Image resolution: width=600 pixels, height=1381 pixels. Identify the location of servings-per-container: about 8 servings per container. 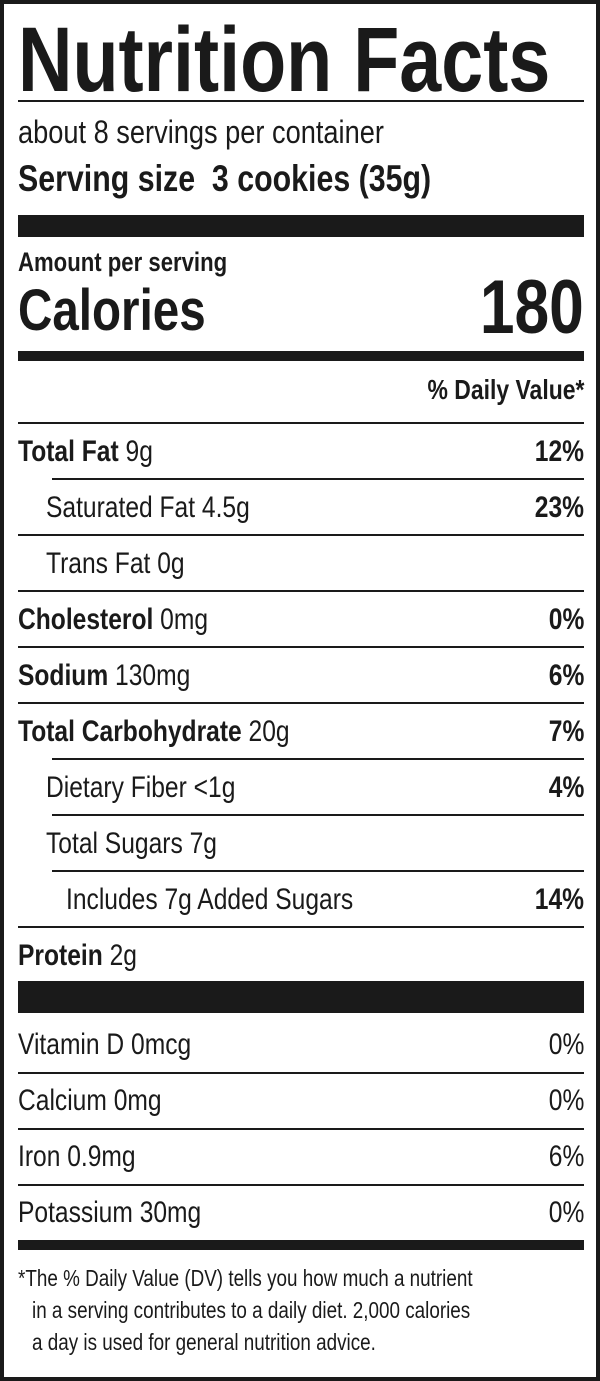
(201, 132).